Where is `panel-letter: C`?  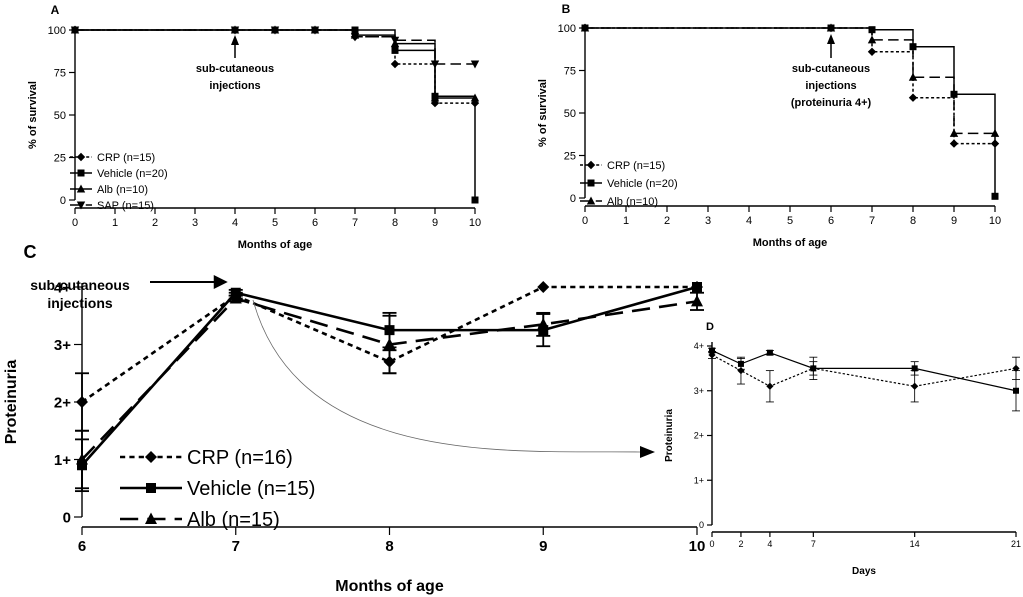 panel-letter: C is located at coordinates (30, 252).